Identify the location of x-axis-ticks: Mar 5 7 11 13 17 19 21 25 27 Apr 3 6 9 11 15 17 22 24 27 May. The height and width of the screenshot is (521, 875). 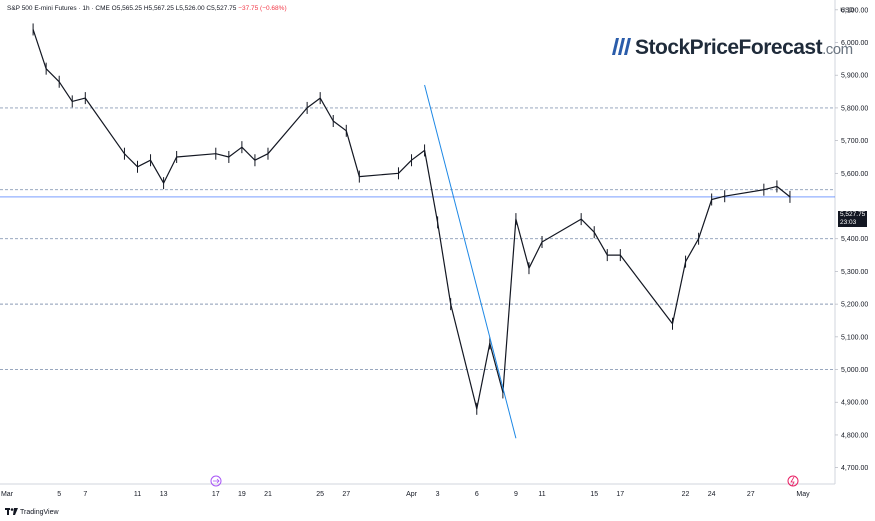
(405, 494).